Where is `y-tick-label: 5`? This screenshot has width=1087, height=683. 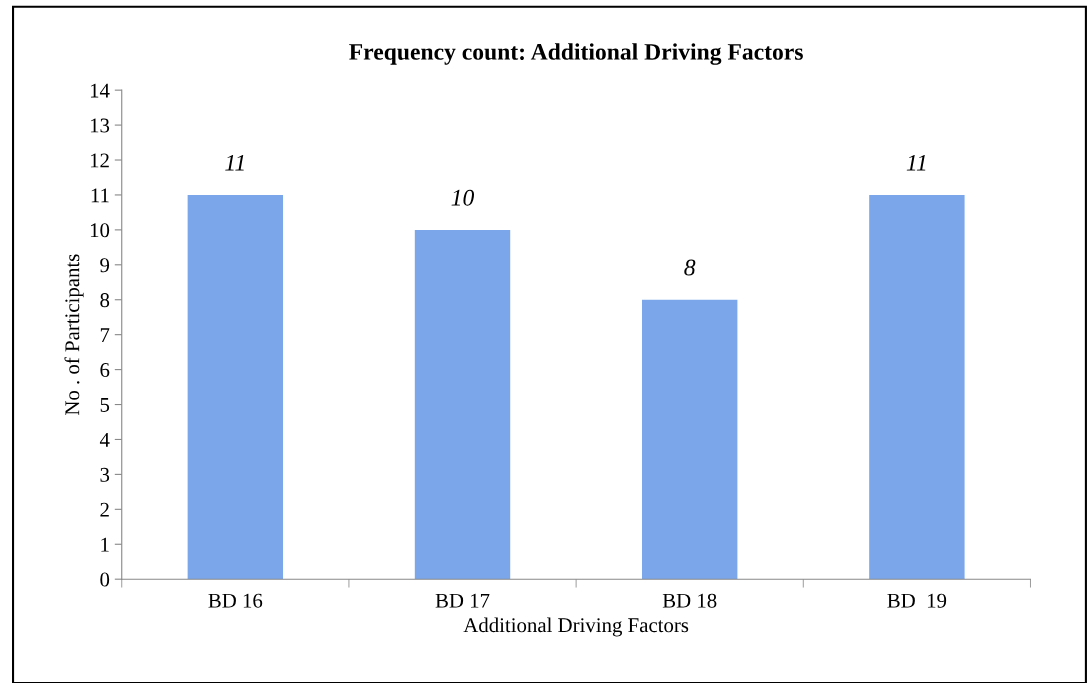 y-tick-label: 5 is located at coordinates (105, 405).